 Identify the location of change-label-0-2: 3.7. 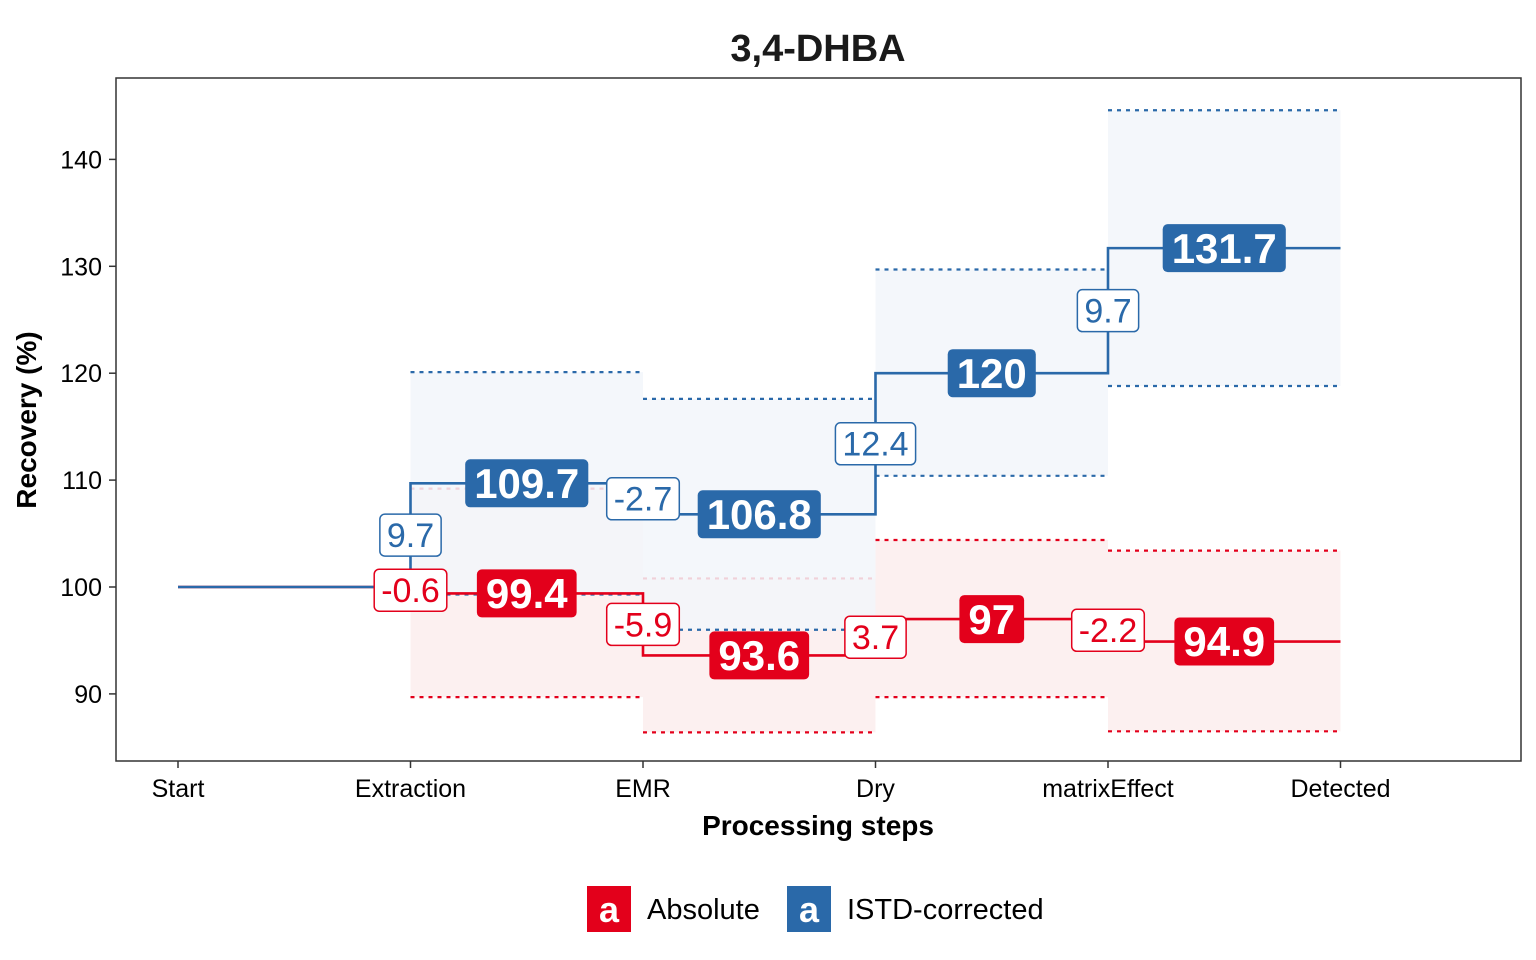
(875, 637).